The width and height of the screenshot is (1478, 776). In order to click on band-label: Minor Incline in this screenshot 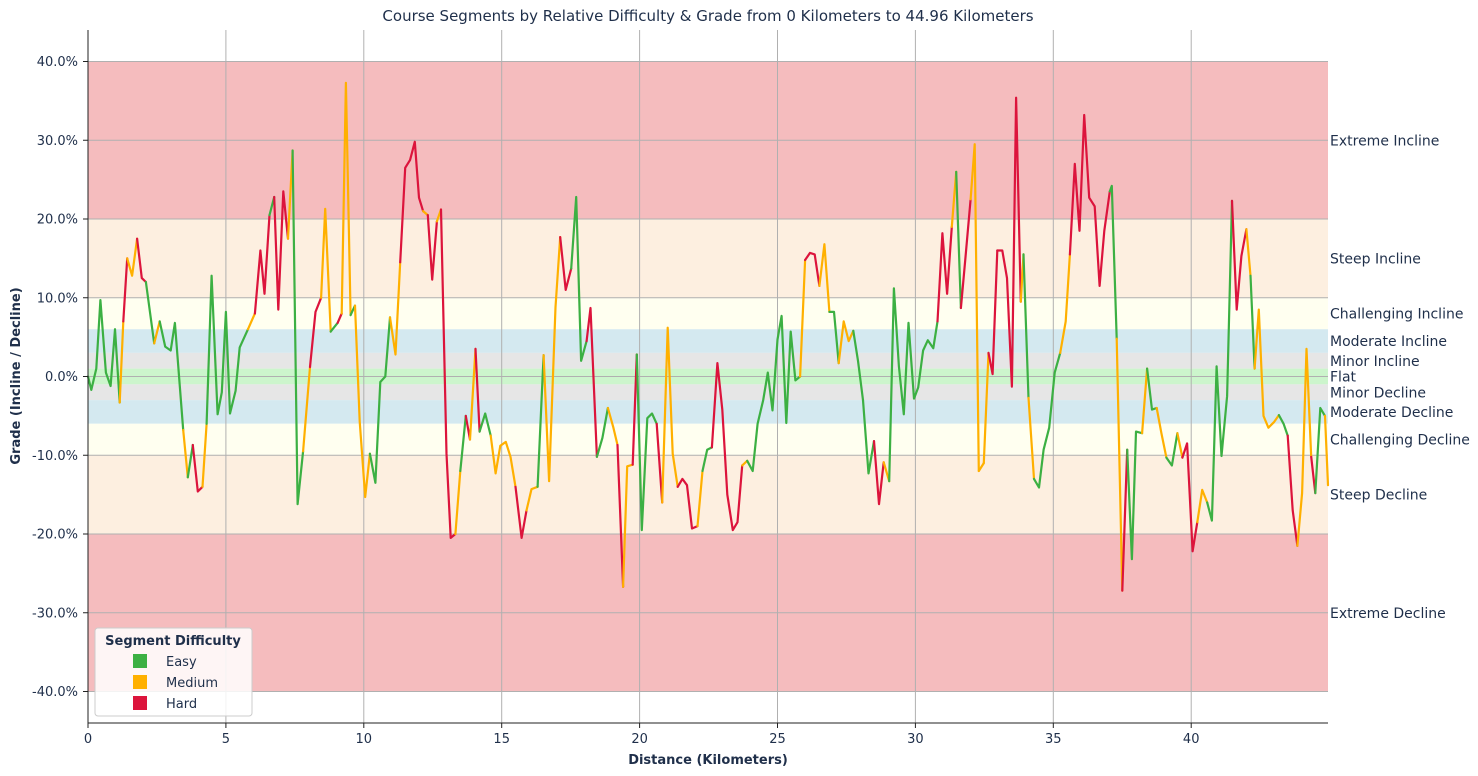, I will do `click(1375, 362)`.